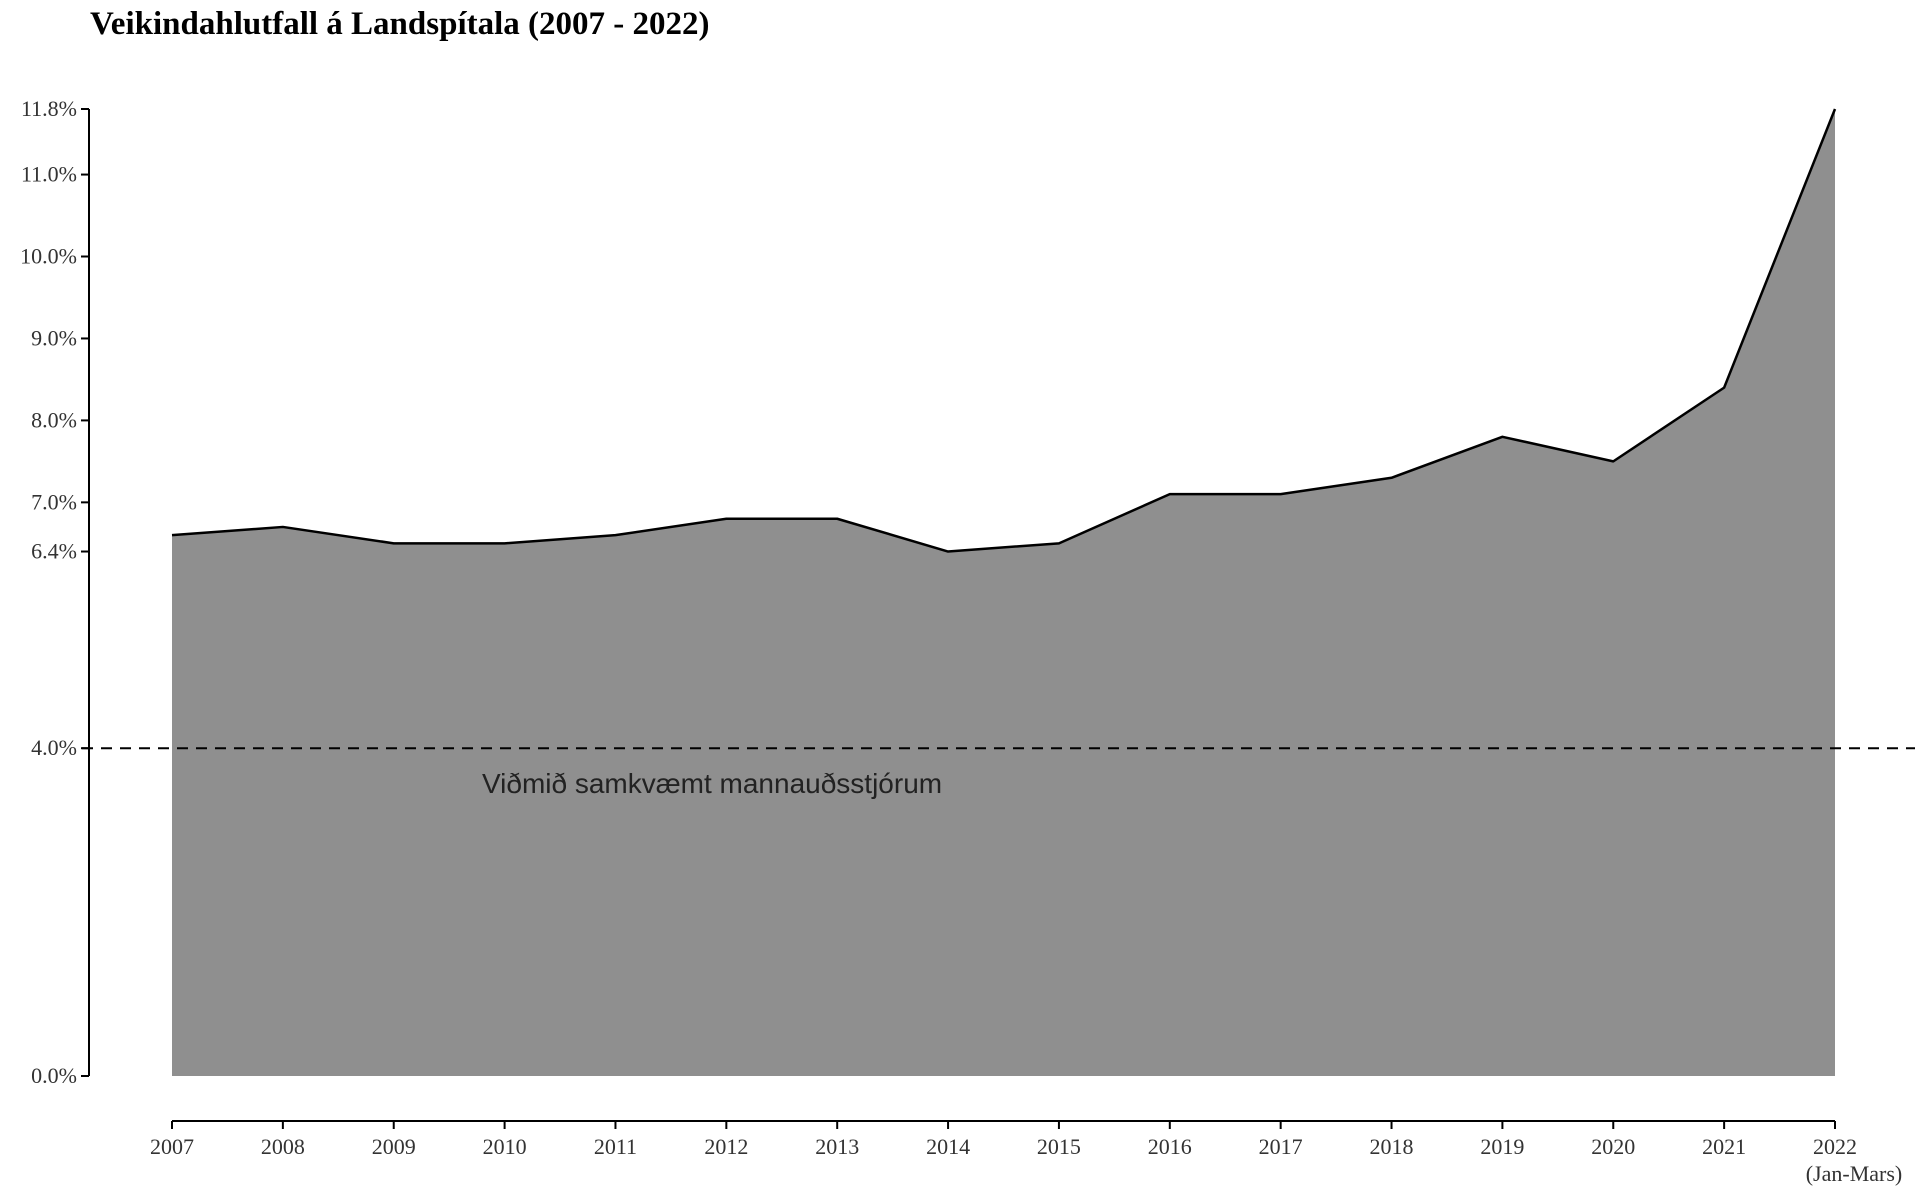 This screenshot has width=1920, height=1192. What do you see at coordinates (54, 747) in the screenshot?
I see `y-tick-label: 4.0%` at bounding box center [54, 747].